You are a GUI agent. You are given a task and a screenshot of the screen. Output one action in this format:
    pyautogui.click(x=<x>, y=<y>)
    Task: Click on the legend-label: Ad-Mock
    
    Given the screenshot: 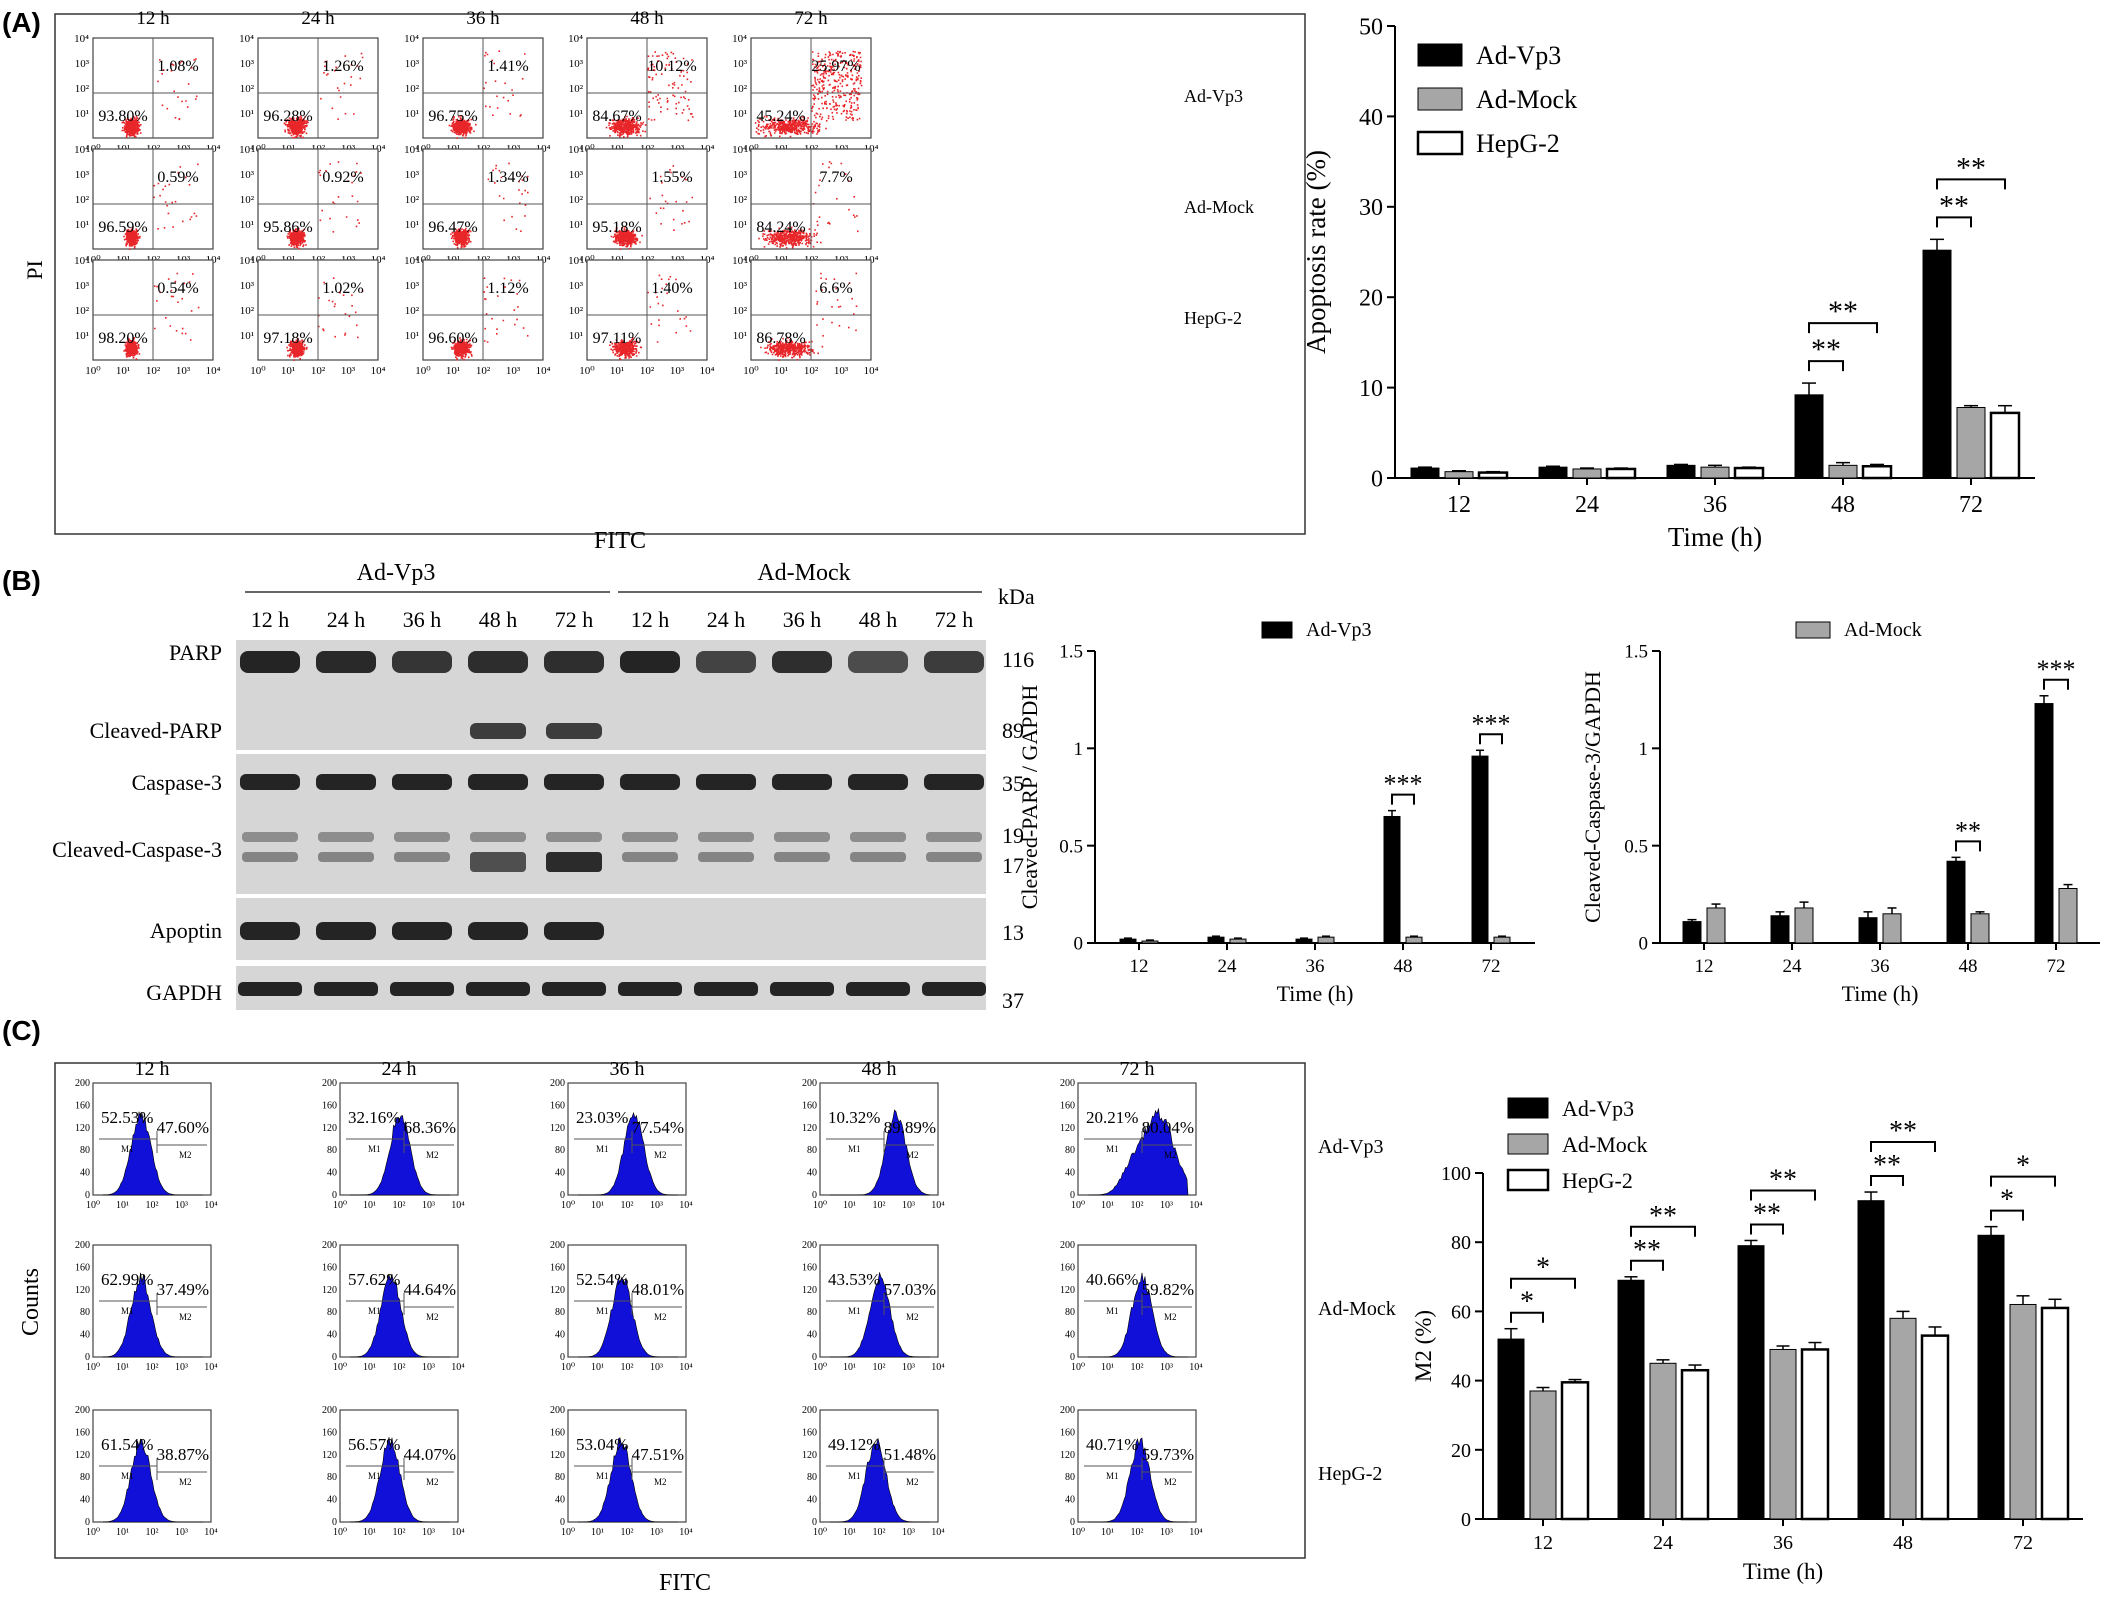 What is the action you would take?
    pyautogui.click(x=1883, y=630)
    